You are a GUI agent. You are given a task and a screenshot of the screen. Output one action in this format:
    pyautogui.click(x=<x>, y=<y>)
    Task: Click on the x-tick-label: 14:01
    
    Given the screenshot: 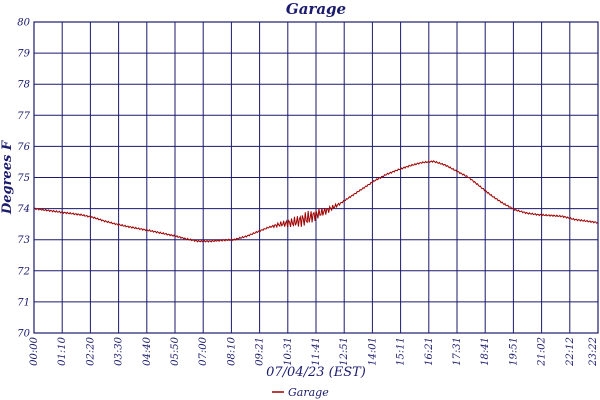 What is the action you would take?
    pyautogui.click(x=372, y=351)
    